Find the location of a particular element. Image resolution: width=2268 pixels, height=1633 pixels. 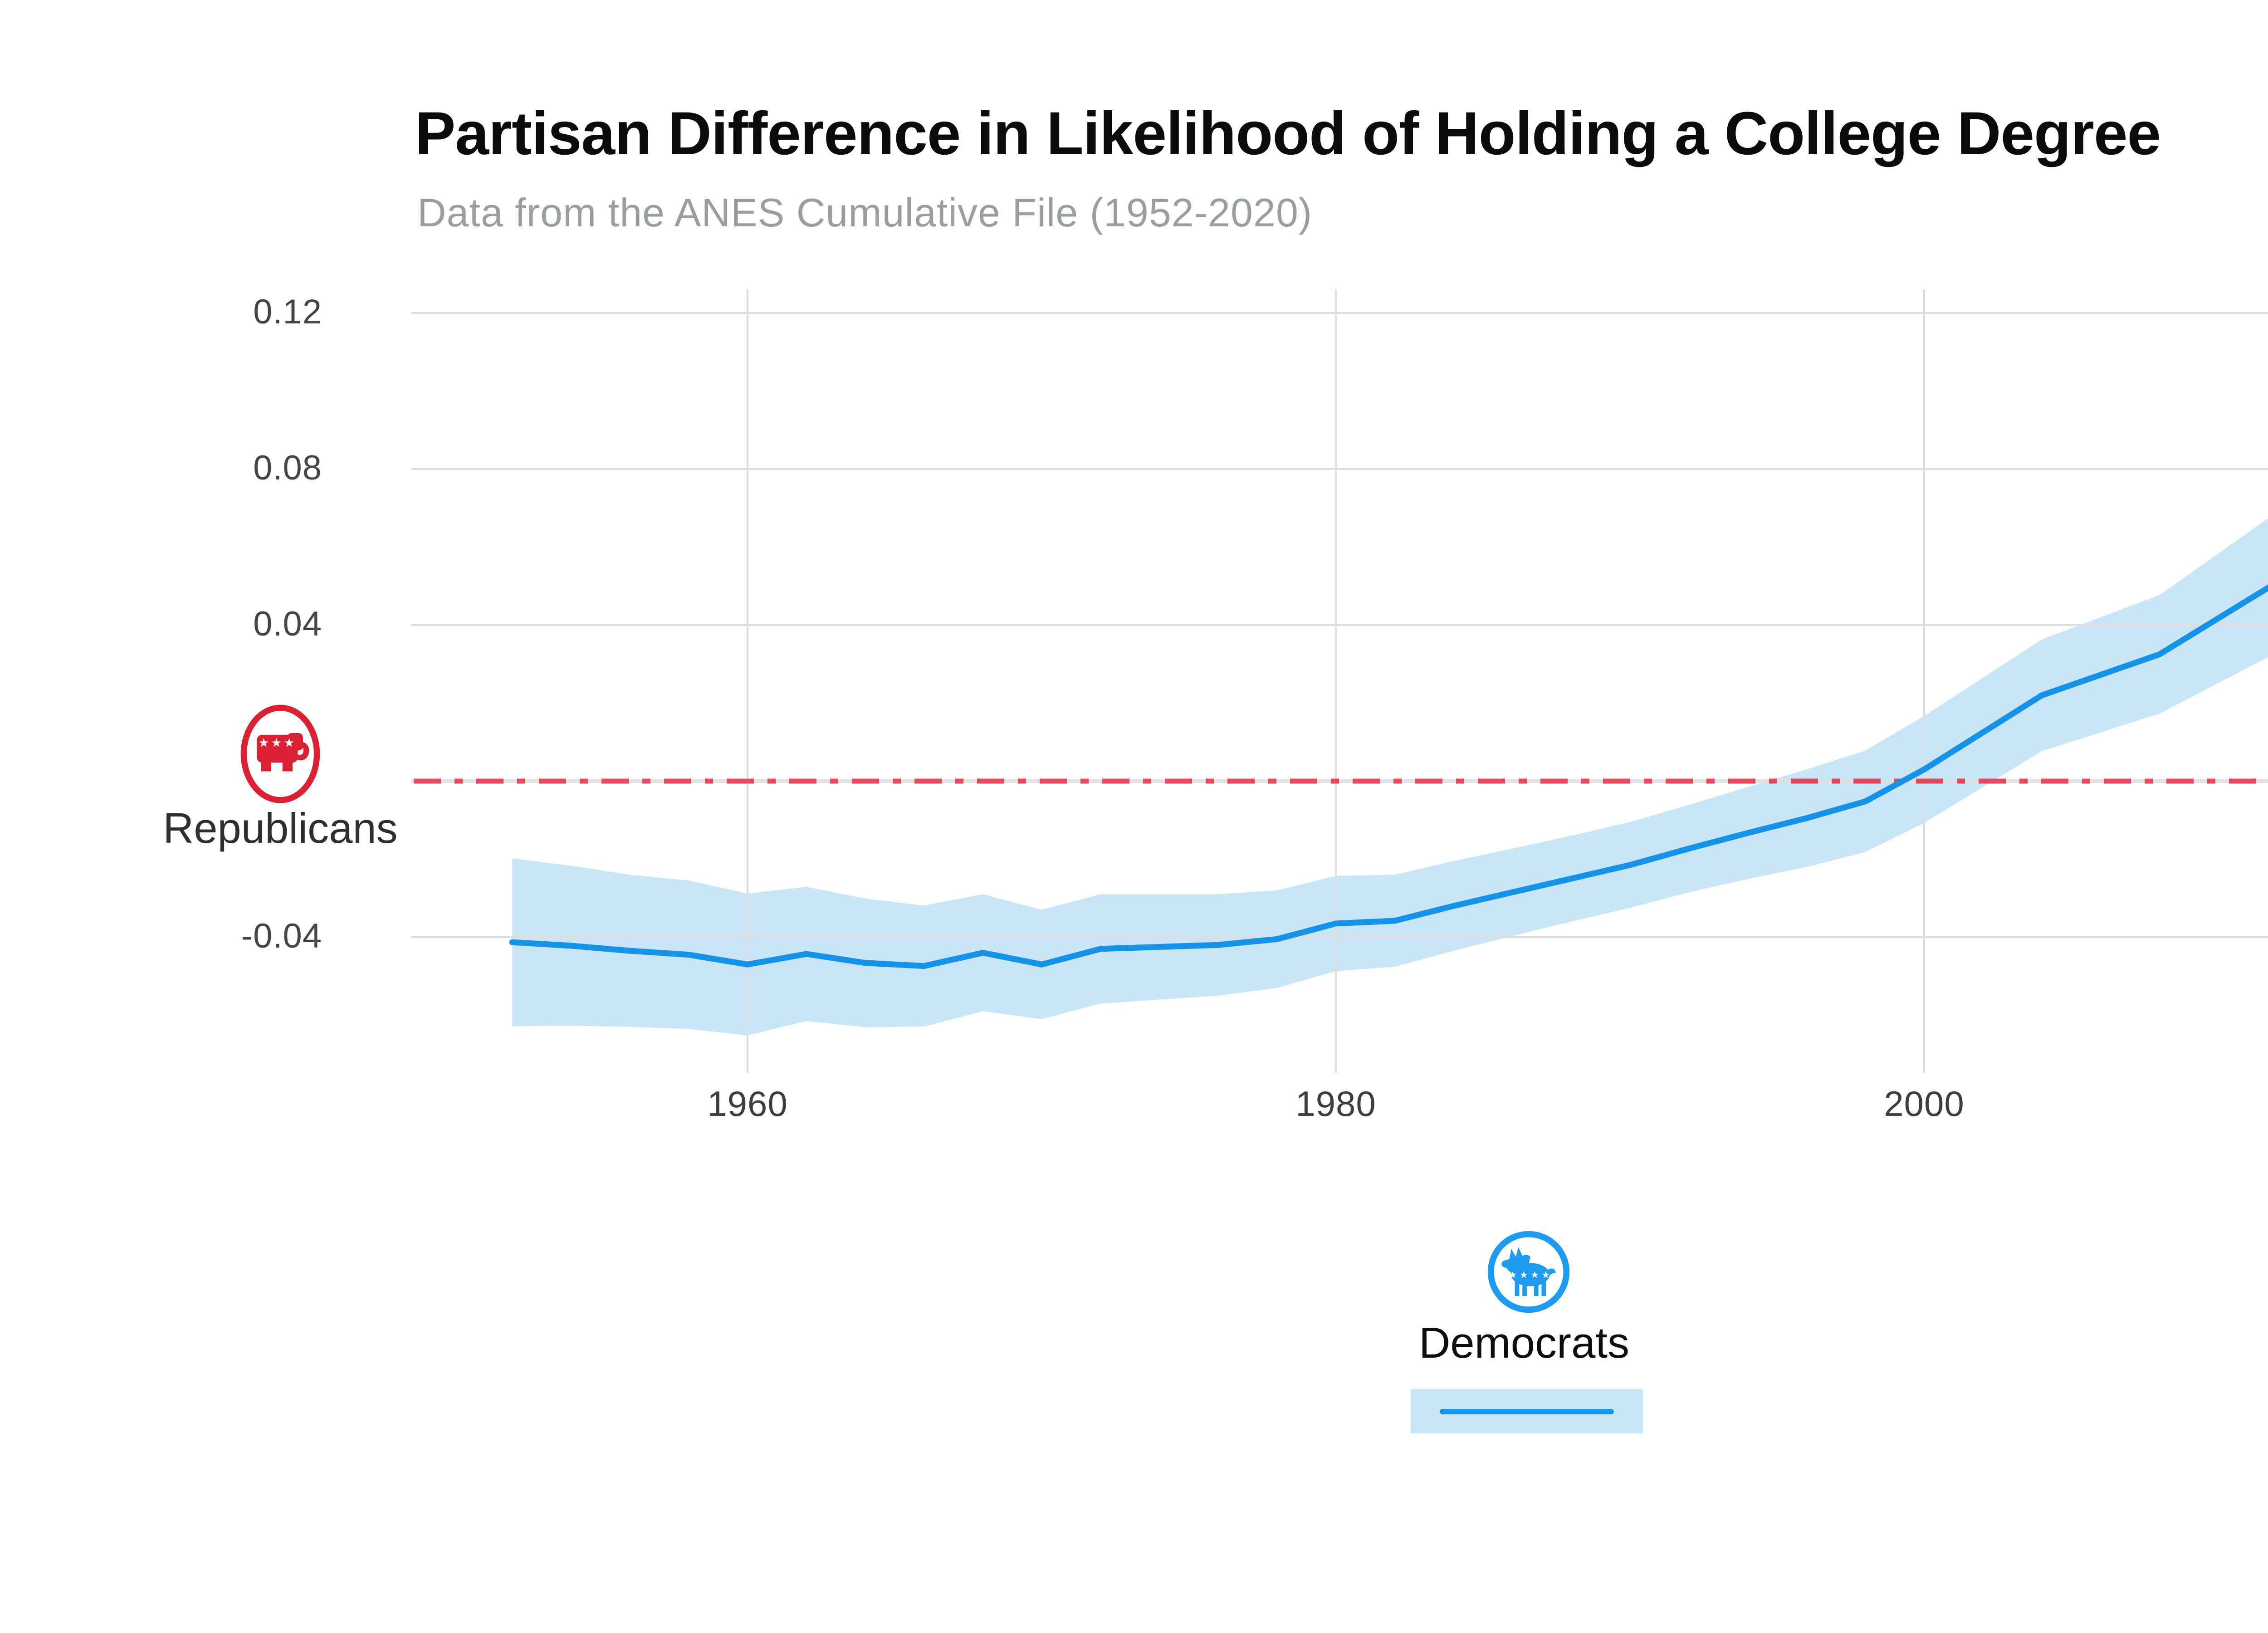

legend-line is located at coordinates (1527, 1411).